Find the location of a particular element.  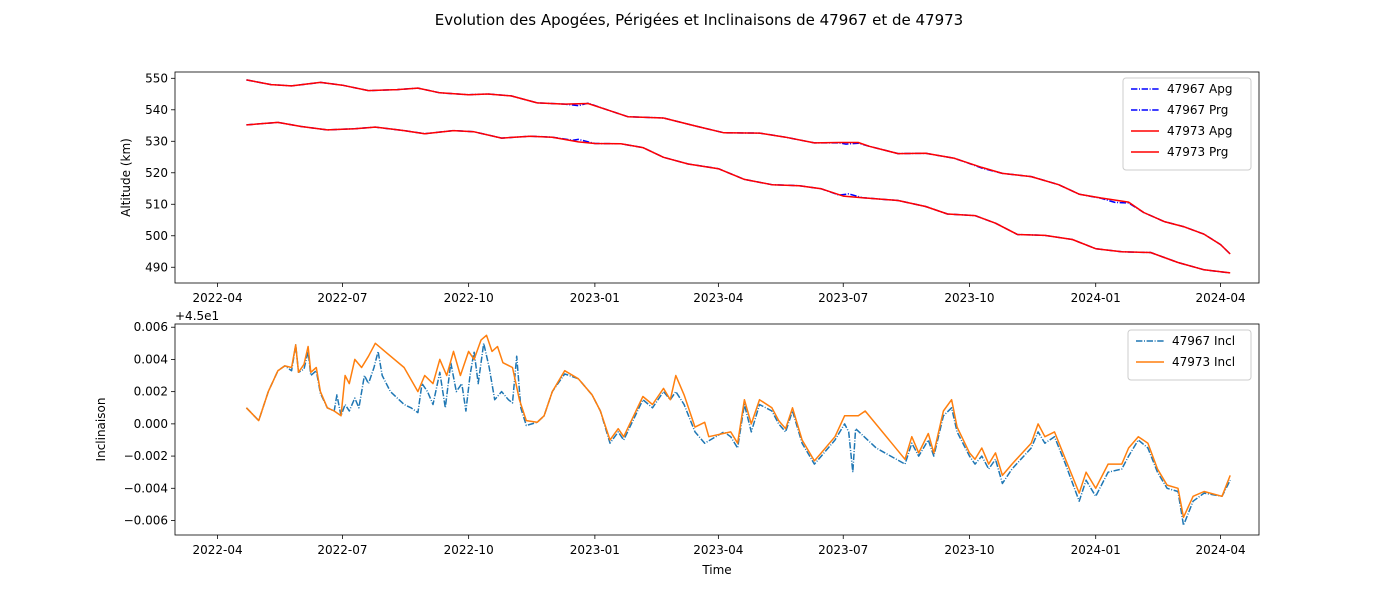

legend-label: 47973 Apg is located at coordinates (1199, 131).